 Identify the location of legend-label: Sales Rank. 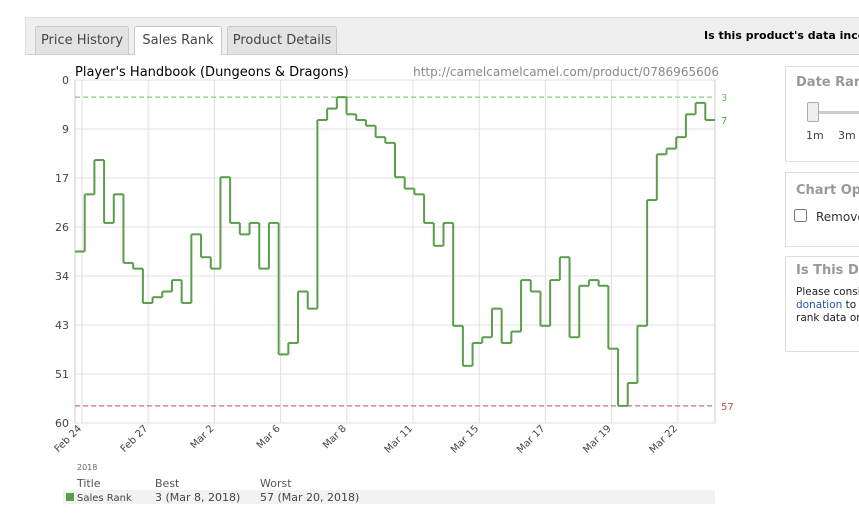
(104, 498).